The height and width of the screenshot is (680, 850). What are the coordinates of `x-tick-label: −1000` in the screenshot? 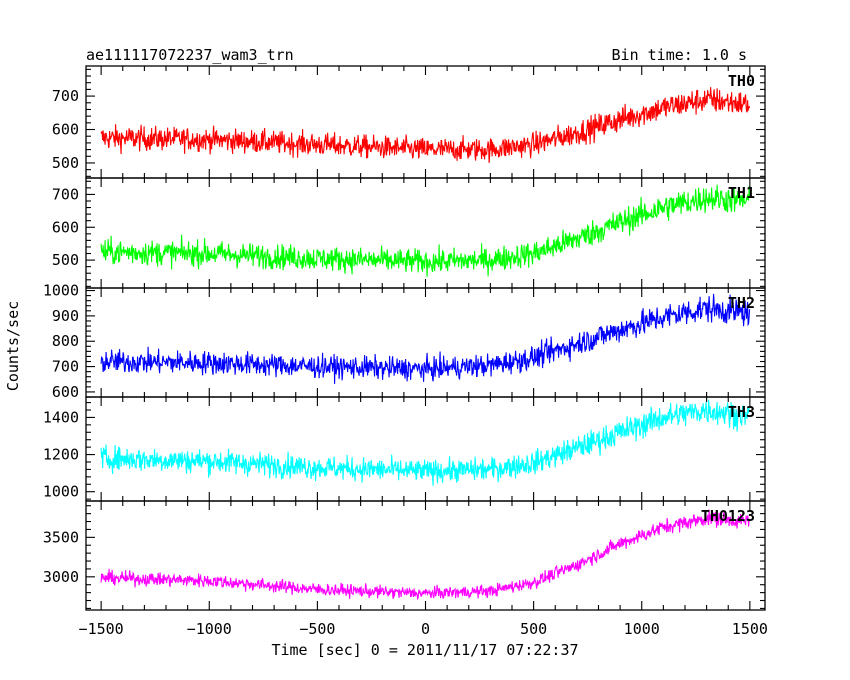 It's located at (209, 629).